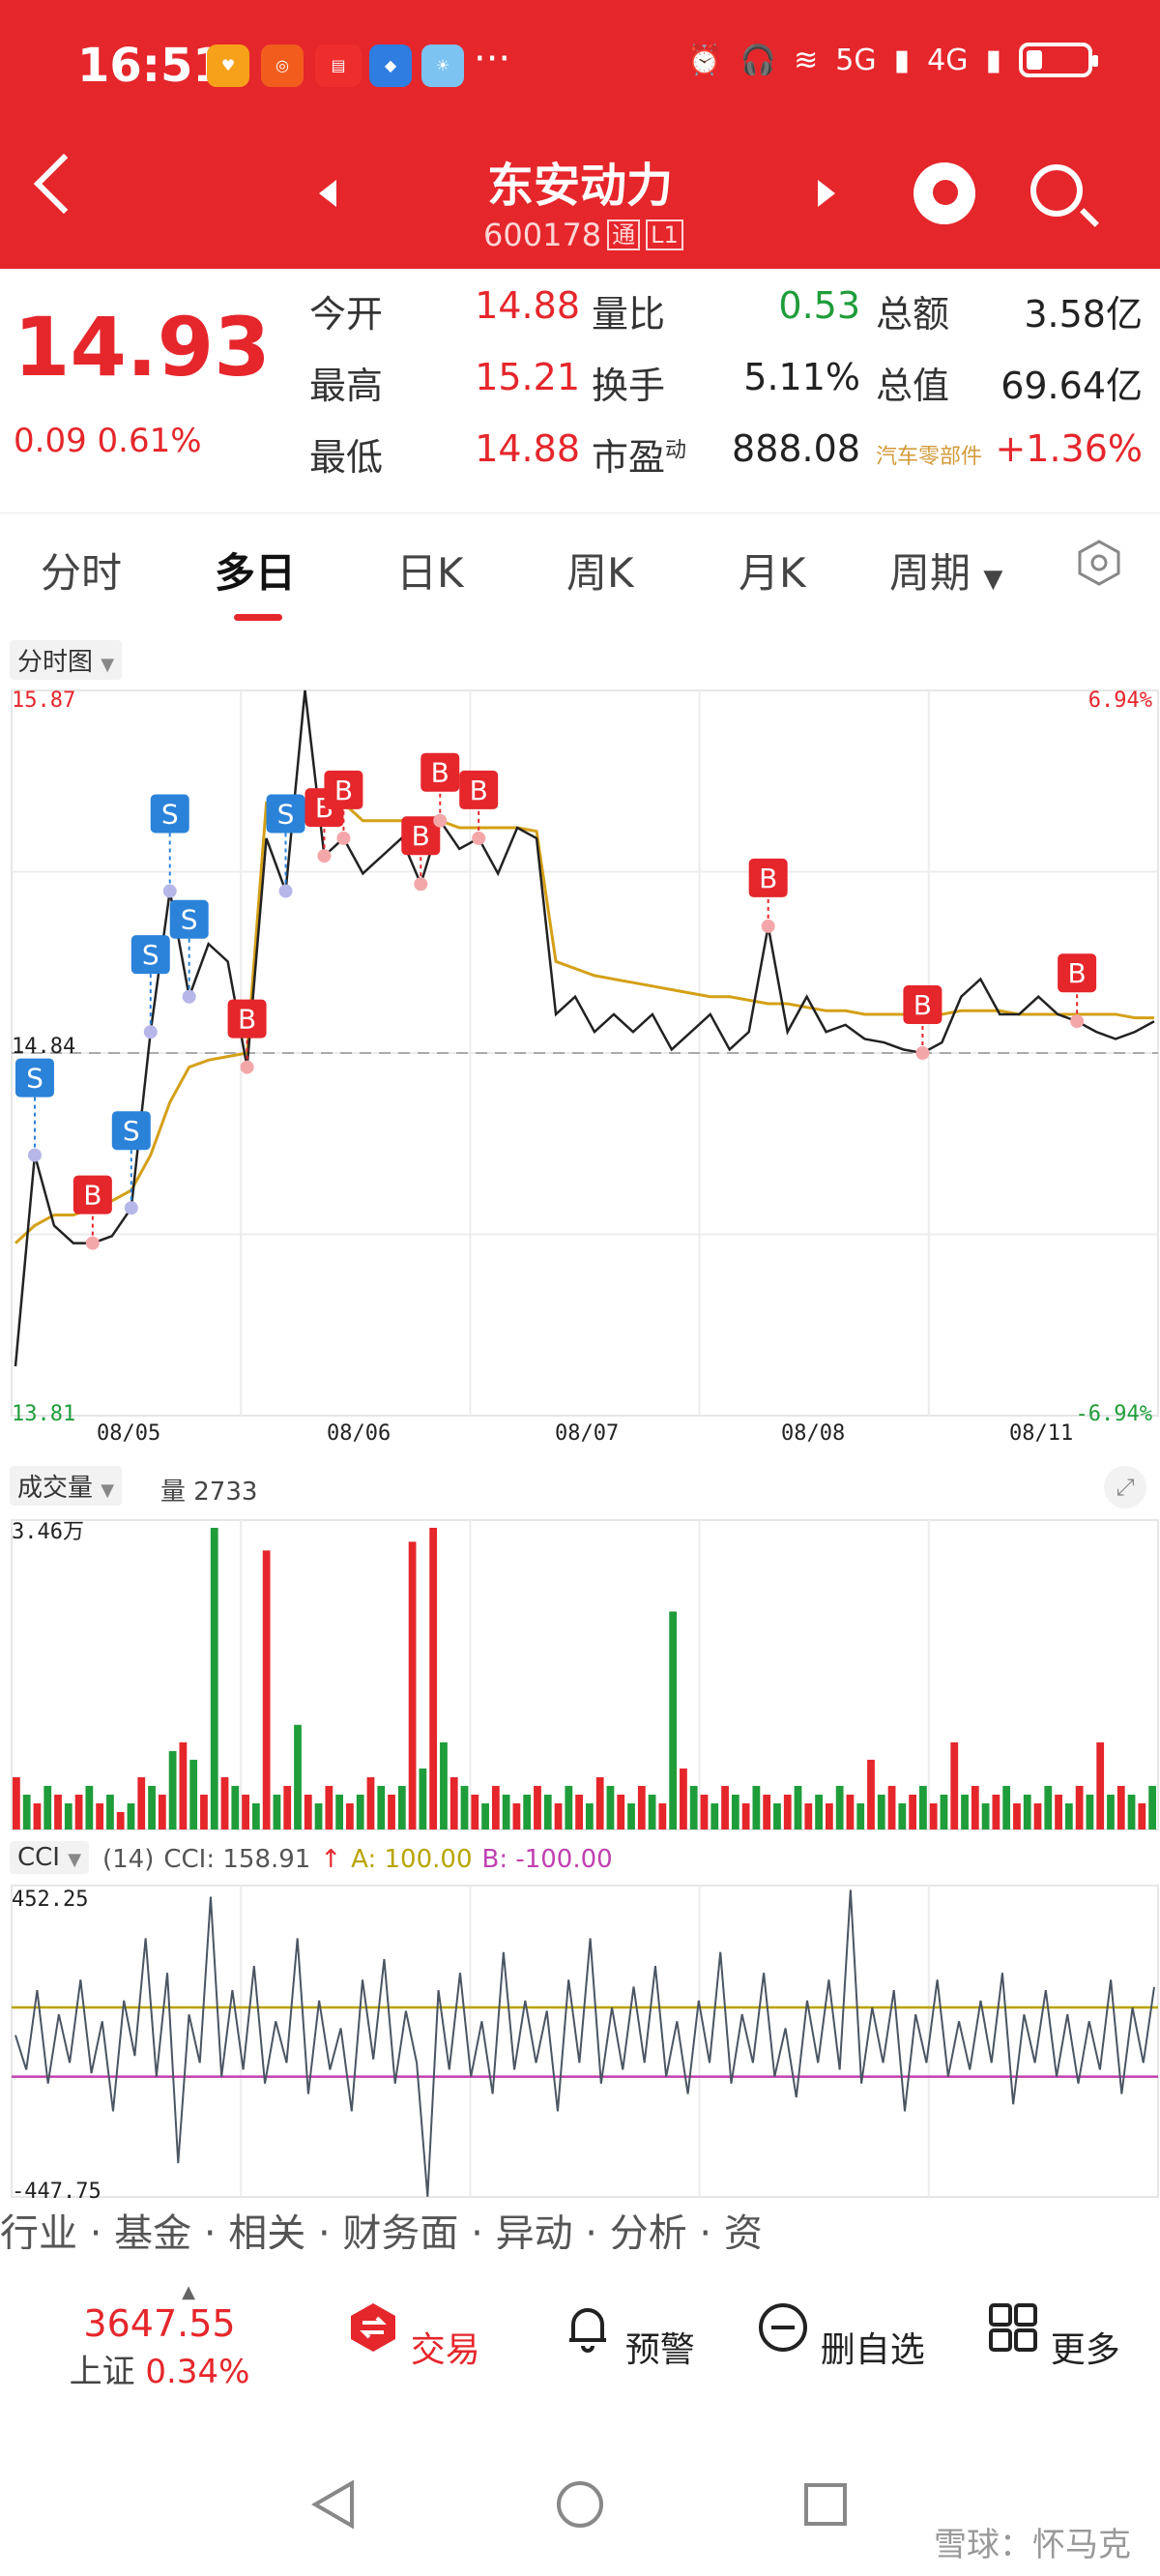 This screenshot has height=2576, width=1160. I want to click on volume-panel-chip: 成交量 ▼, so click(67, 1486).